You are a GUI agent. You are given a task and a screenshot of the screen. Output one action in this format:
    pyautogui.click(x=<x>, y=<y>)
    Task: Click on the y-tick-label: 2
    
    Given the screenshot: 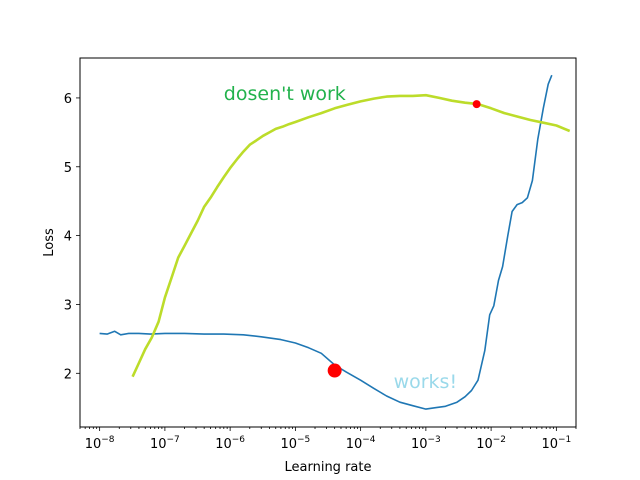 What is the action you would take?
    pyautogui.click(x=68, y=374)
    